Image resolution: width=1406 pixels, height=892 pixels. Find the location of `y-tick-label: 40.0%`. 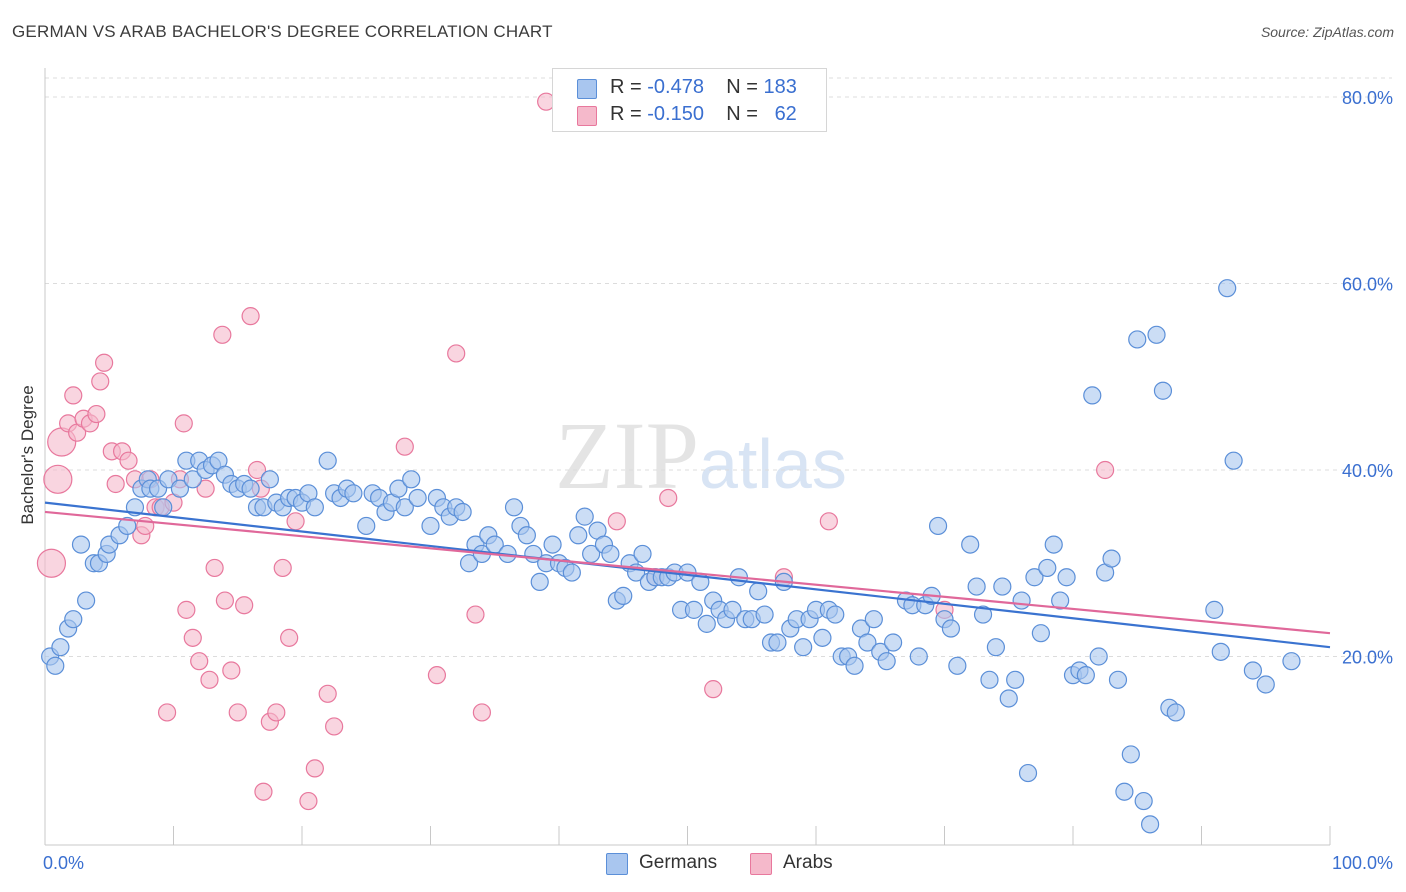

y-tick-label: 40.0% is located at coordinates (1367, 471).